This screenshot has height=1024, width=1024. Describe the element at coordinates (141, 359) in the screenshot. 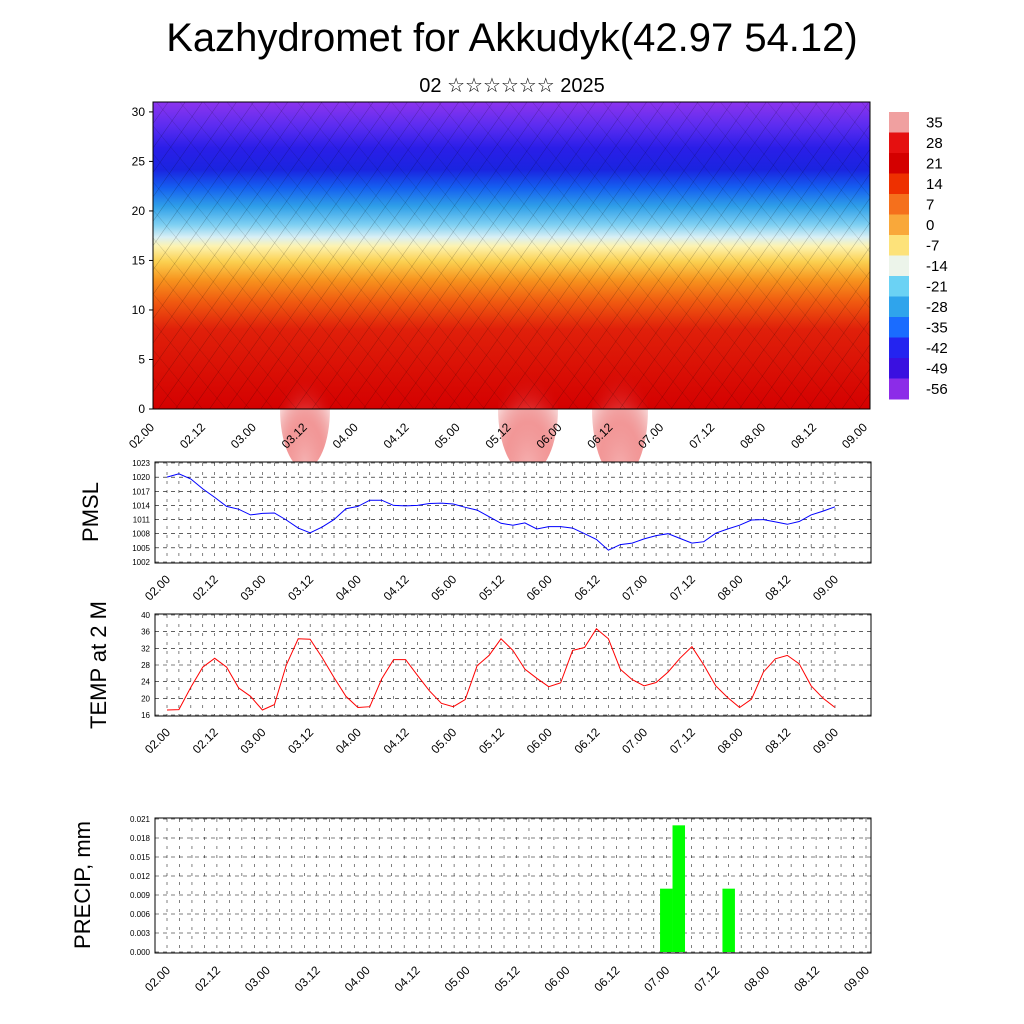

I see `y-tick-label: 5` at that location.